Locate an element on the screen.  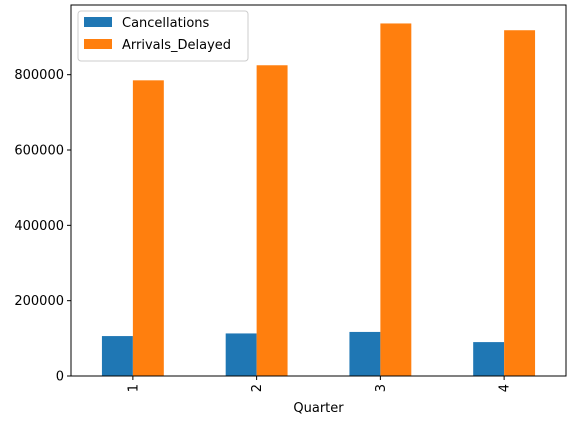
legend: Cancellations Arrivals_Delayed is located at coordinates (163, 36).